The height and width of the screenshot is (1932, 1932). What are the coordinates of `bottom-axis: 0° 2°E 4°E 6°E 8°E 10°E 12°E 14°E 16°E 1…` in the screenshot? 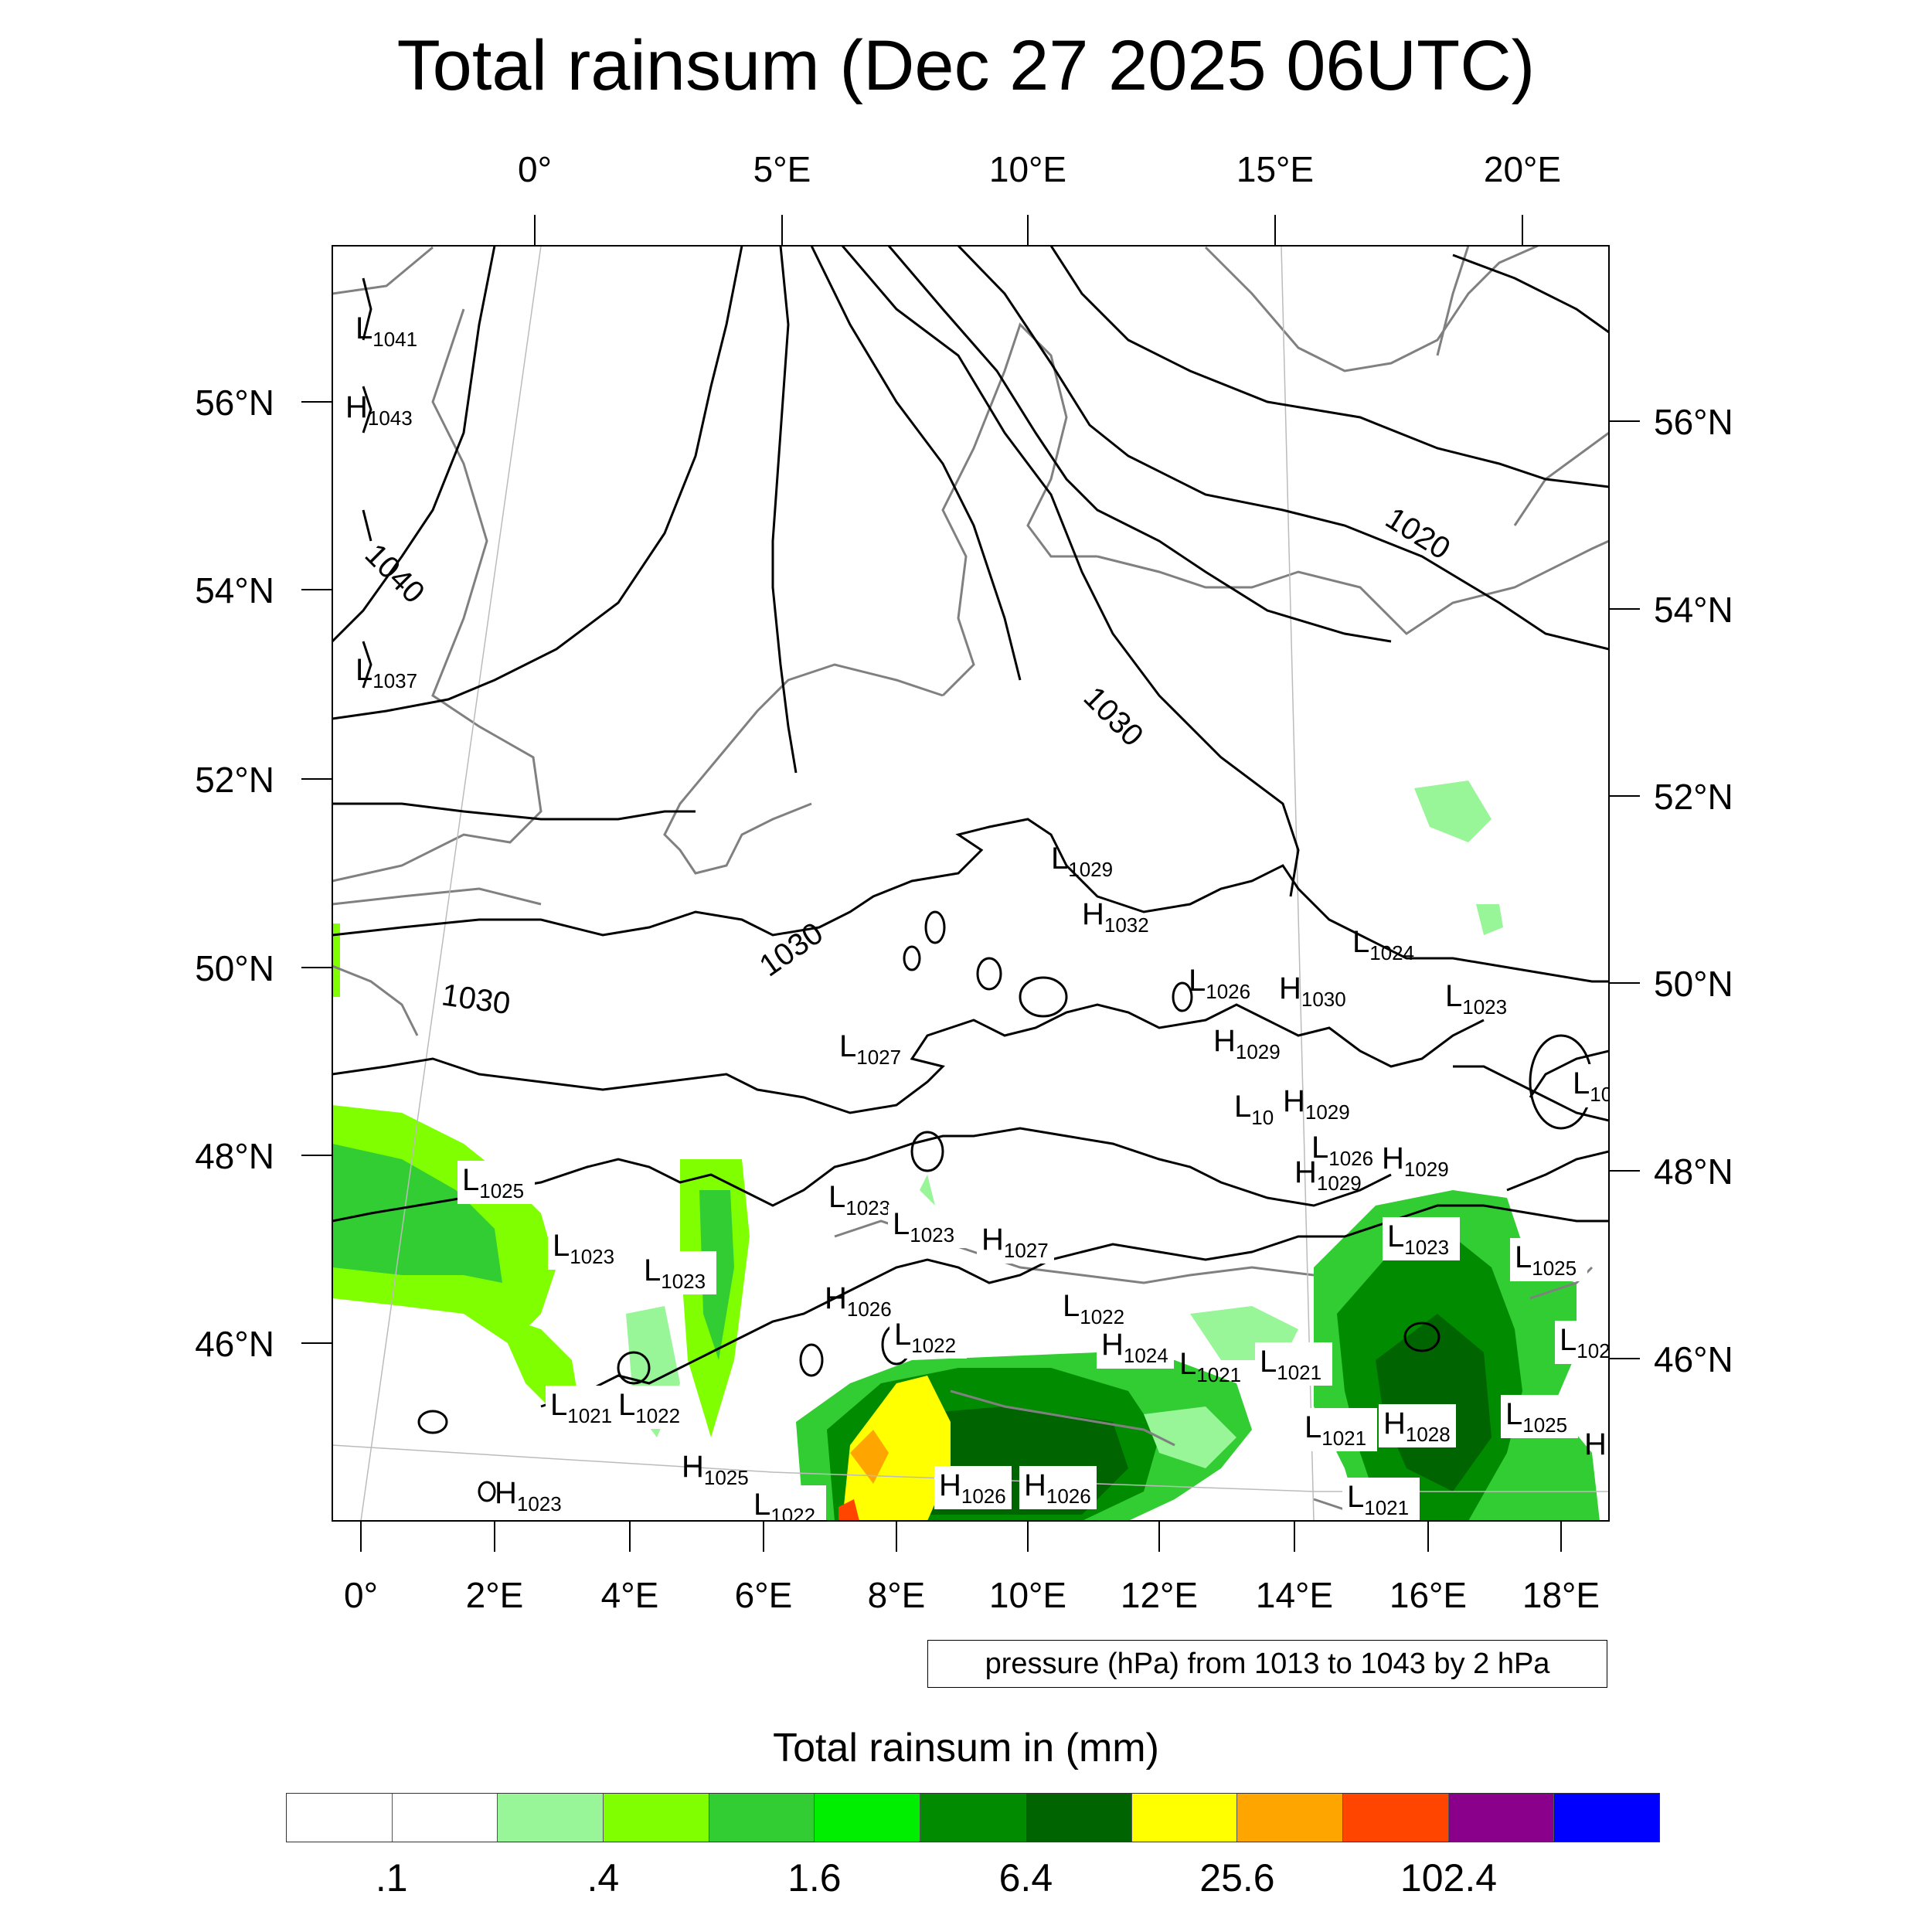 It's located at (972, 1595).